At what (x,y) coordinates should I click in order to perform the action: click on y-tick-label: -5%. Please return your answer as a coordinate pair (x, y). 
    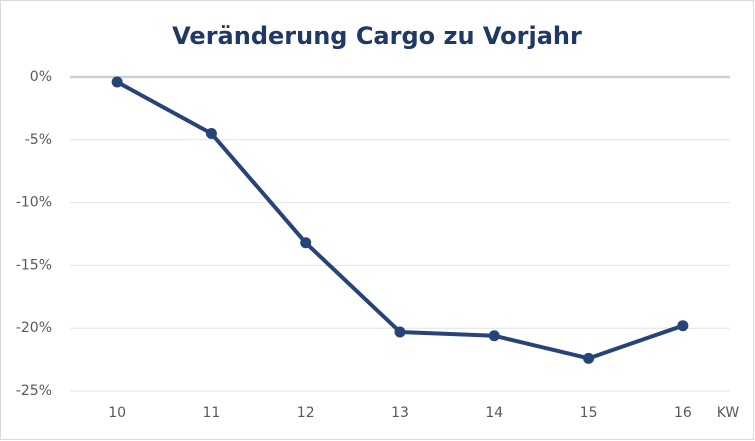
    Looking at the image, I should click on (38, 140).